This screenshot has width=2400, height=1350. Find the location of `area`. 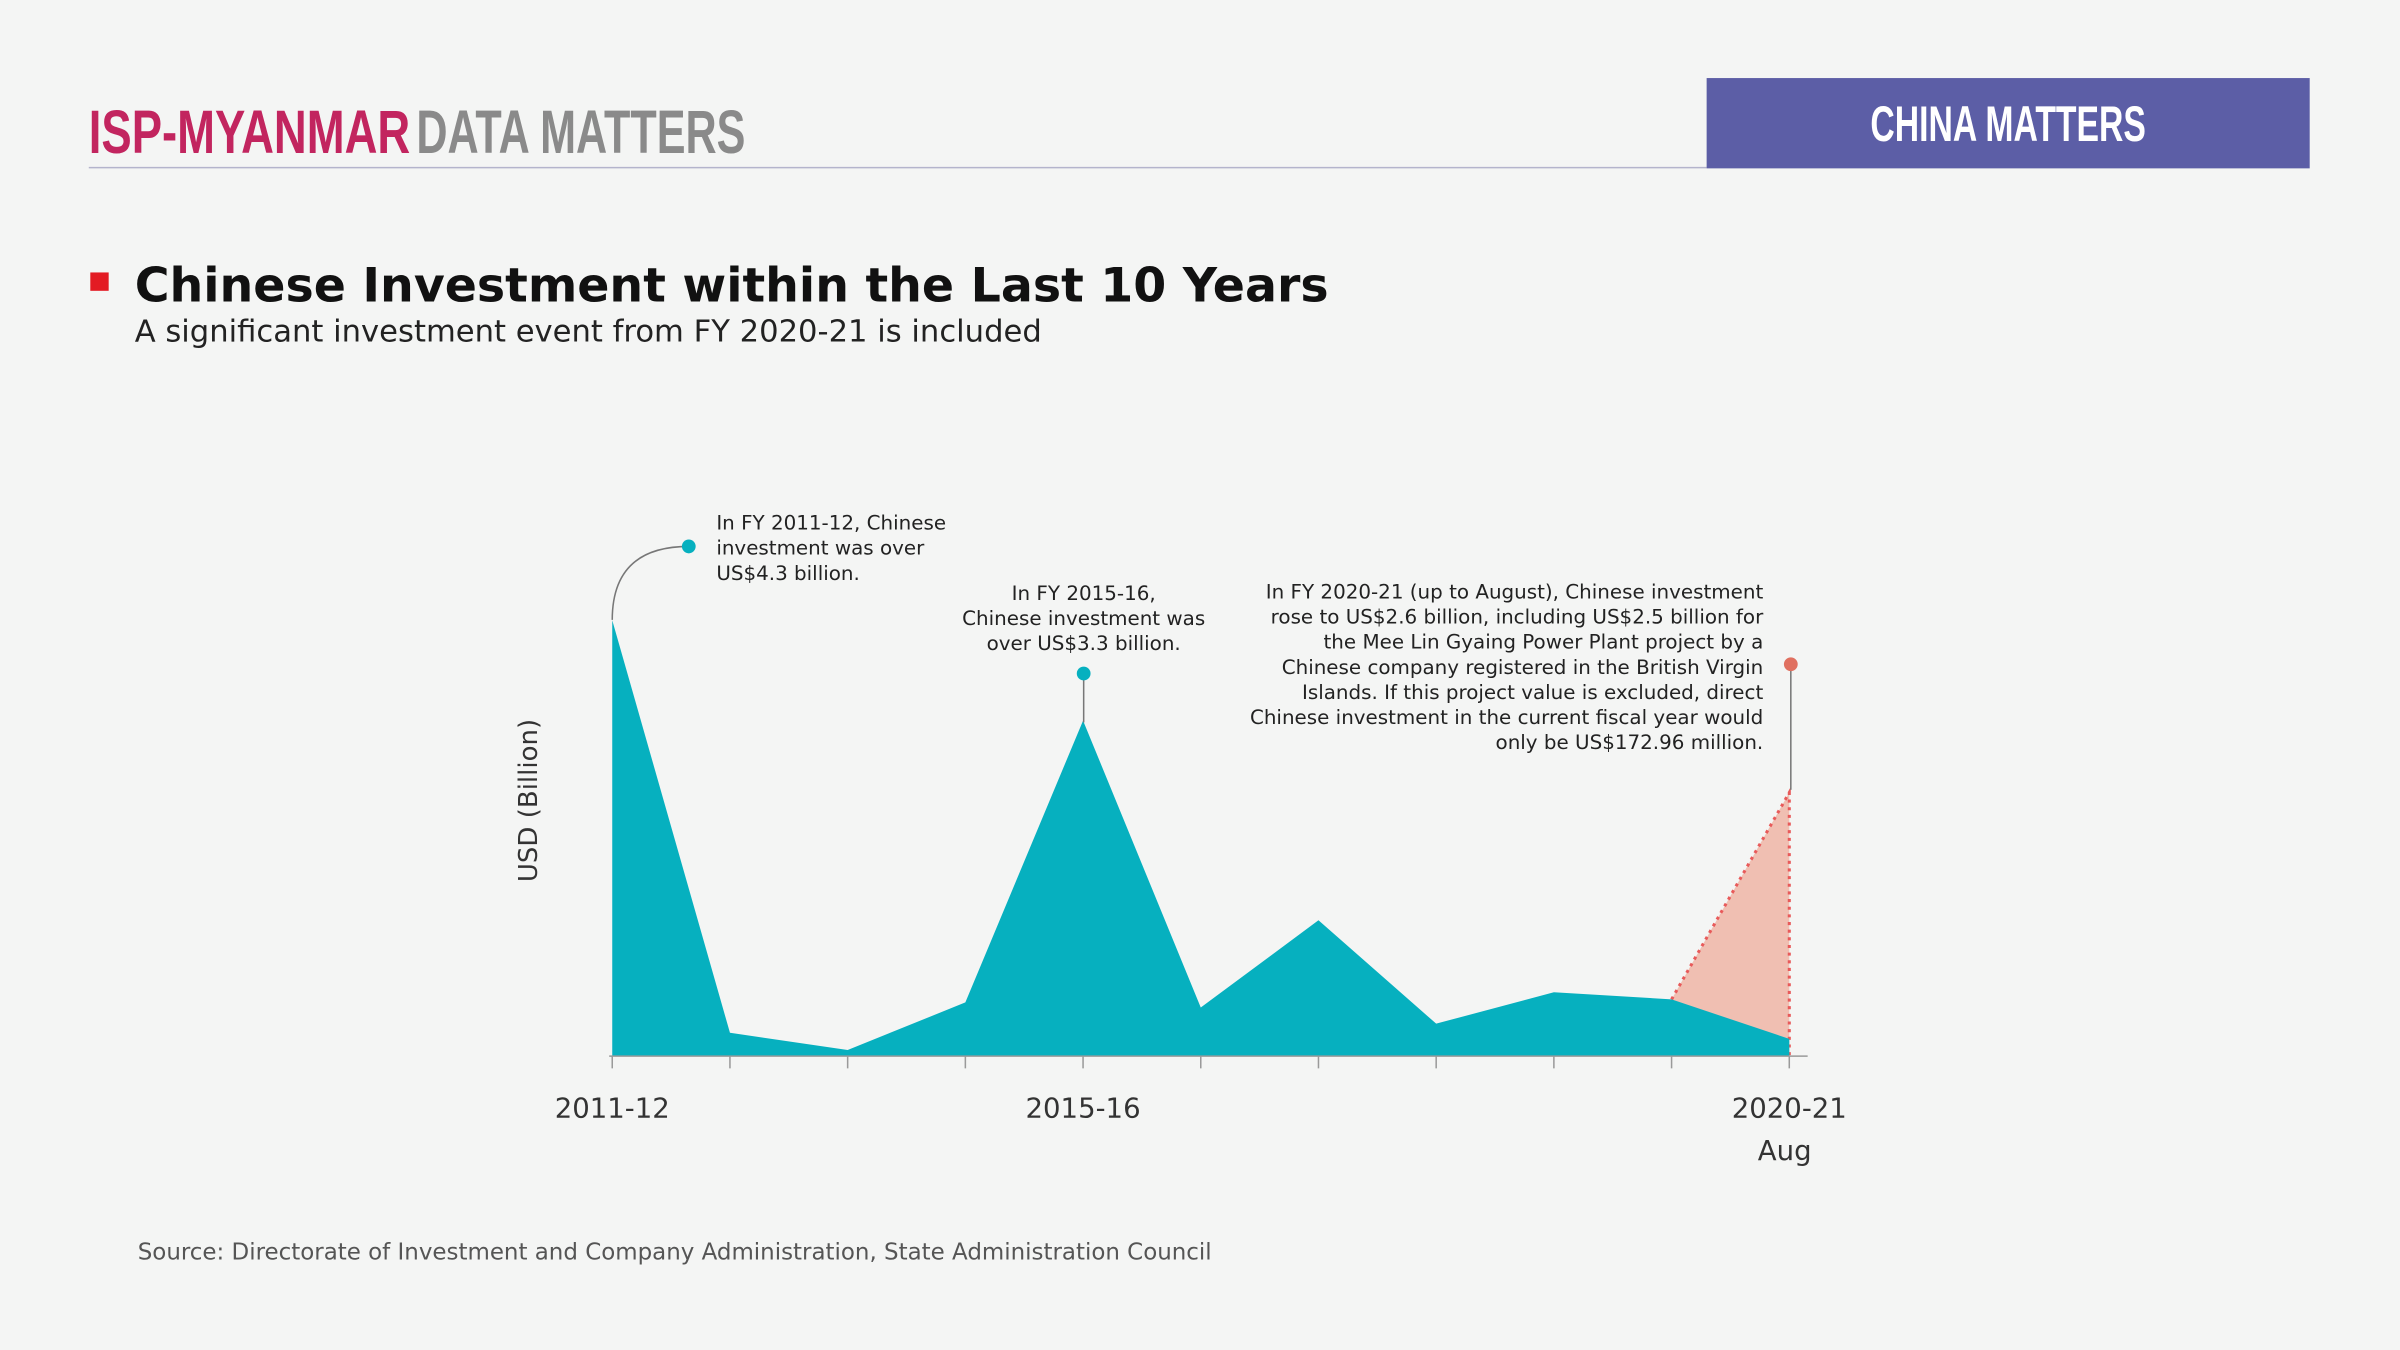

area is located at coordinates (1730, 924).